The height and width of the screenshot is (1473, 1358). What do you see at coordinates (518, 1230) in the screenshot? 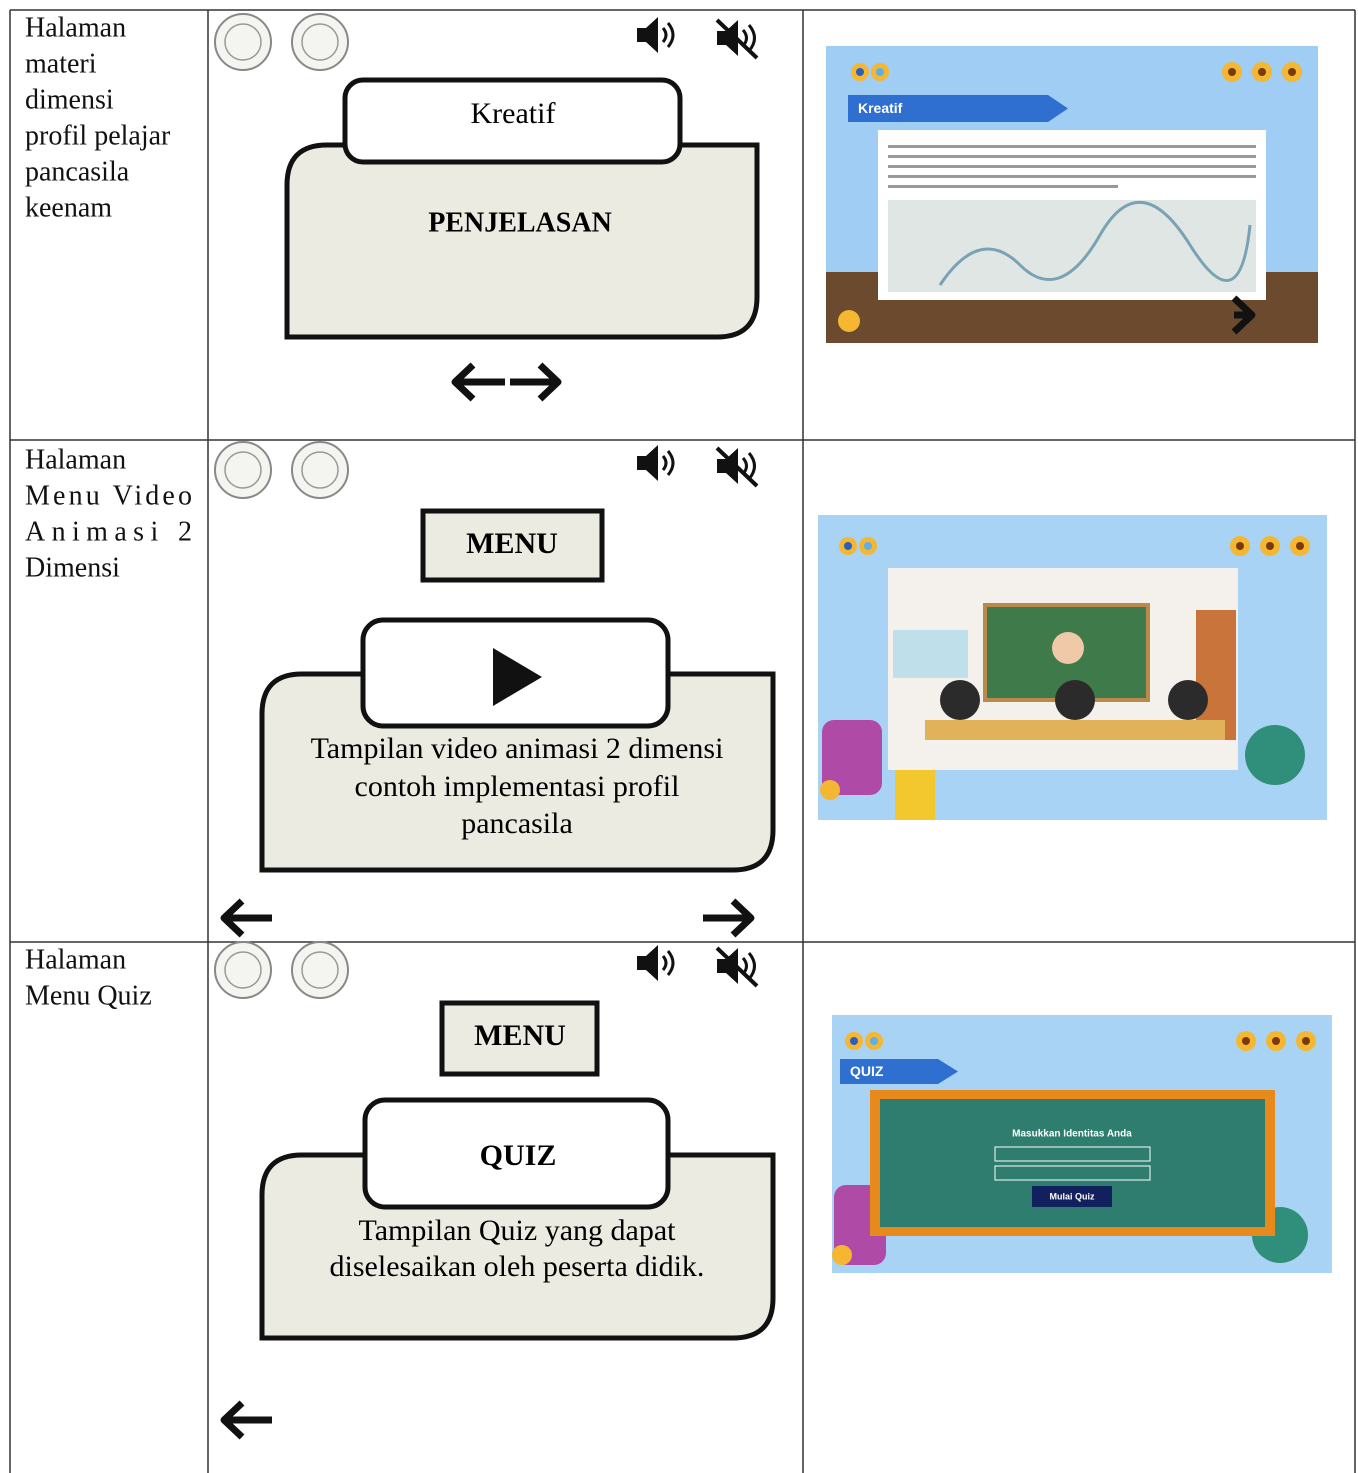
I see `caption-line: Tampilan Quiz yang dapat` at bounding box center [518, 1230].